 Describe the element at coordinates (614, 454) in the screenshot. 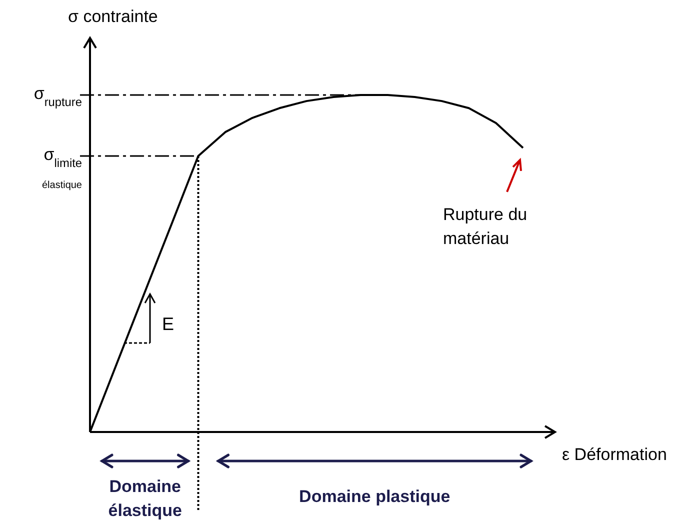

I see `x-axis-title: ε Déformation` at that location.